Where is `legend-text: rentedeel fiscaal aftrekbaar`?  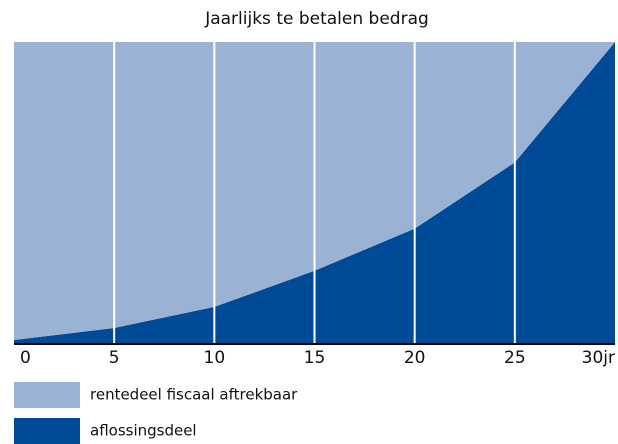 legend-text: rentedeel fiscaal aftrekbaar is located at coordinates (194, 395).